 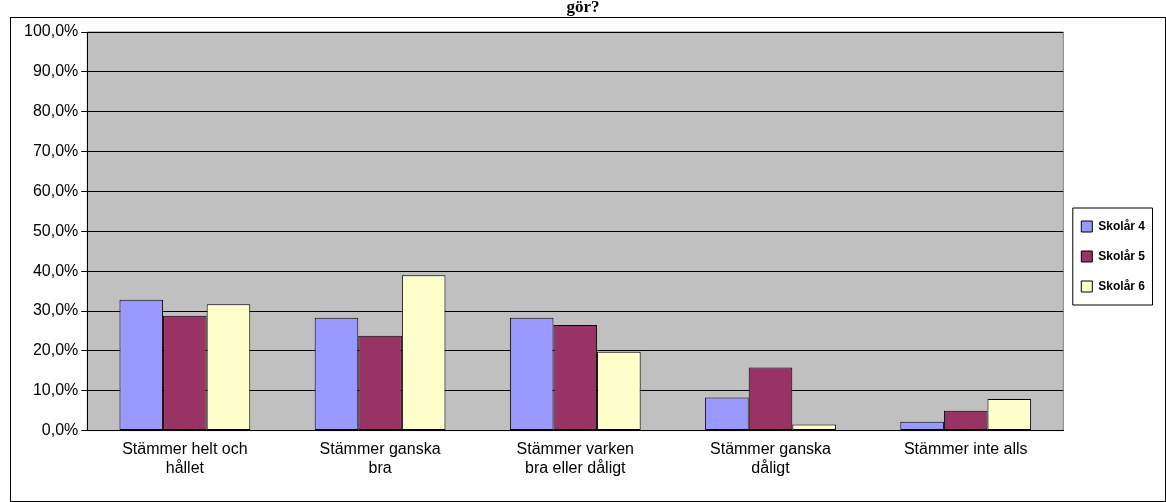 I want to click on y-tick-label: 60,0%, so click(x=55, y=190).